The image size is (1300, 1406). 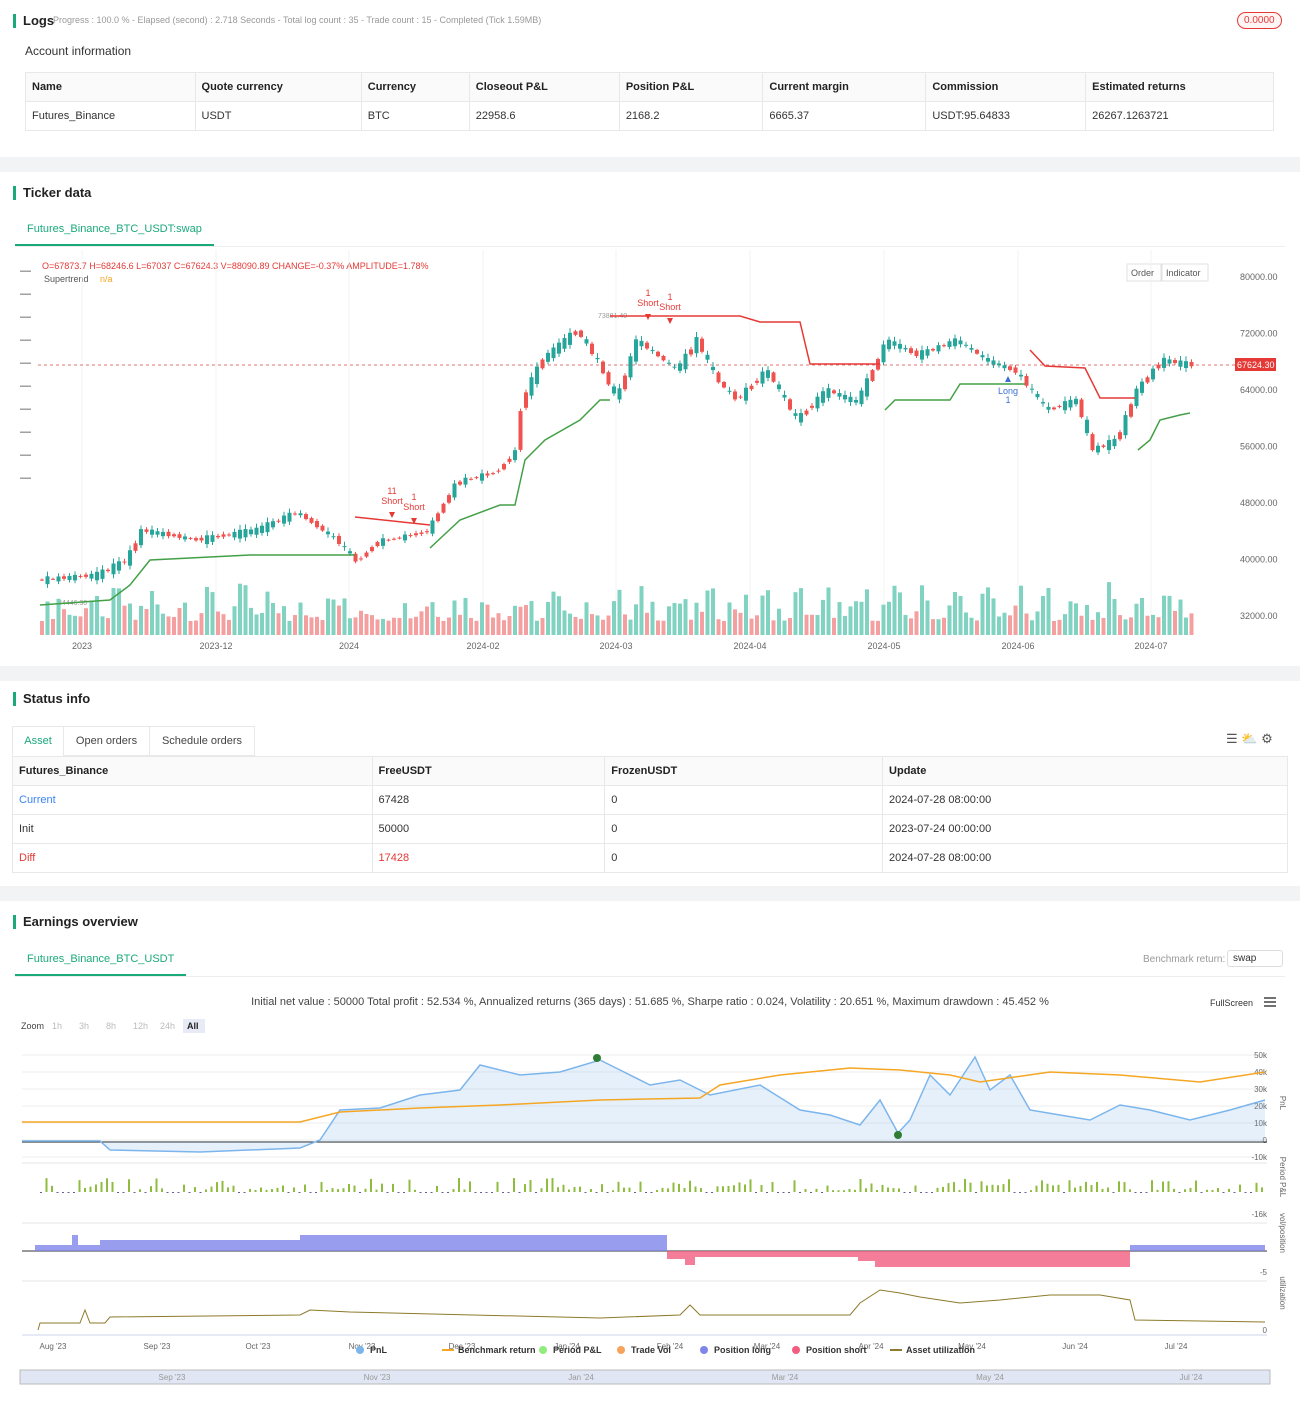 What do you see at coordinates (462, 1346) in the screenshot?
I see `x-tick-label: Dec '23` at bounding box center [462, 1346].